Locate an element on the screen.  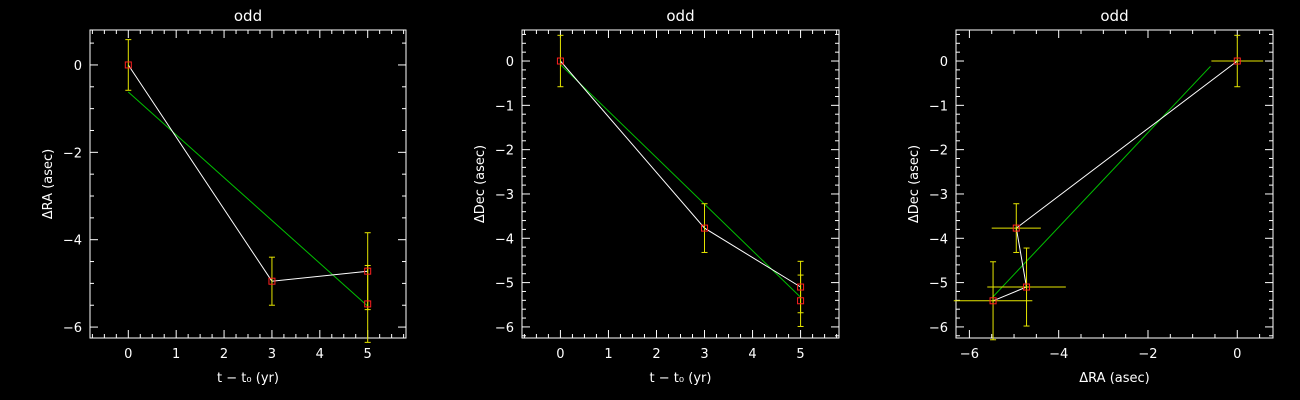
x-axis-label: ΔRA (asec) is located at coordinates (1114, 378).